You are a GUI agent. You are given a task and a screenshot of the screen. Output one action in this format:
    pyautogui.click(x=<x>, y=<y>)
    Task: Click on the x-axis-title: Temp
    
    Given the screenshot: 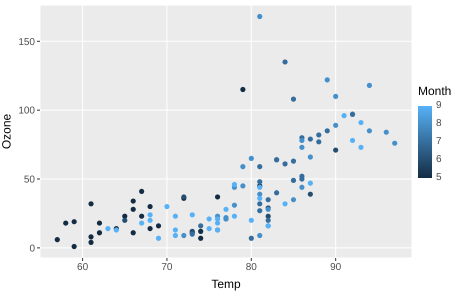 What is the action you would take?
    pyautogui.click(x=226, y=284)
    